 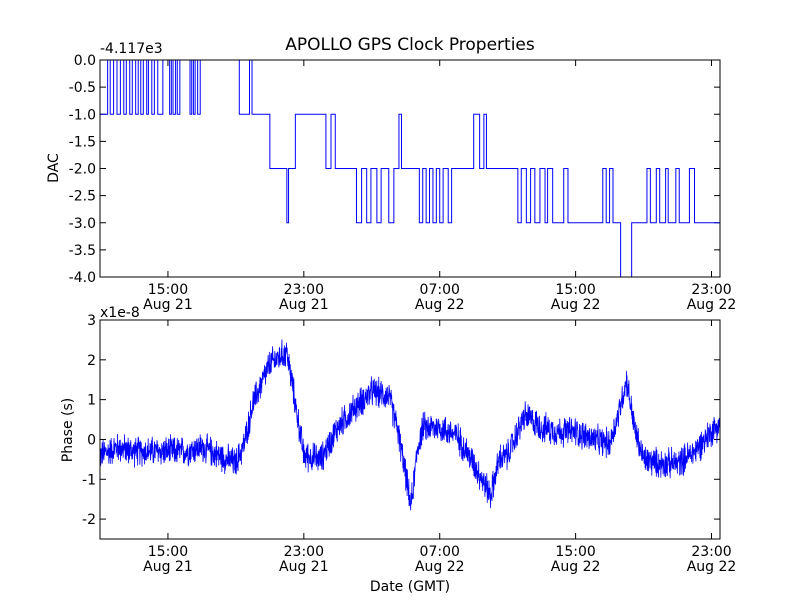 What do you see at coordinates (410, 587) in the screenshot?
I see `x-axis-label: Date (GMT)` at bounding box center [410, 587].